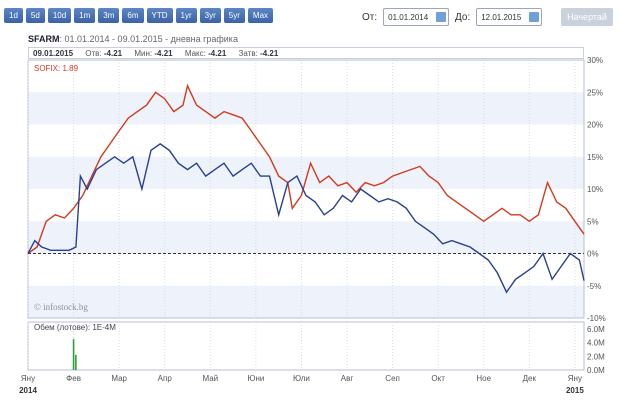 The width and height of the screenshot is (620, 400). I want to click on min-label: Мин:, so click(143, 53).